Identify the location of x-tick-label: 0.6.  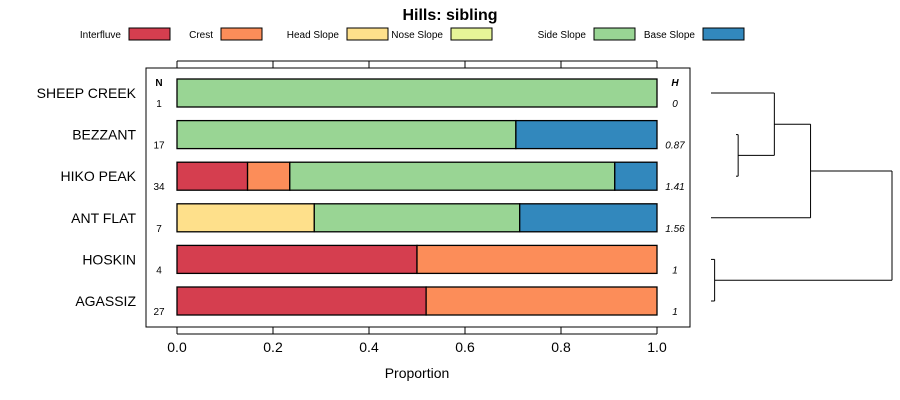
(465, 347).